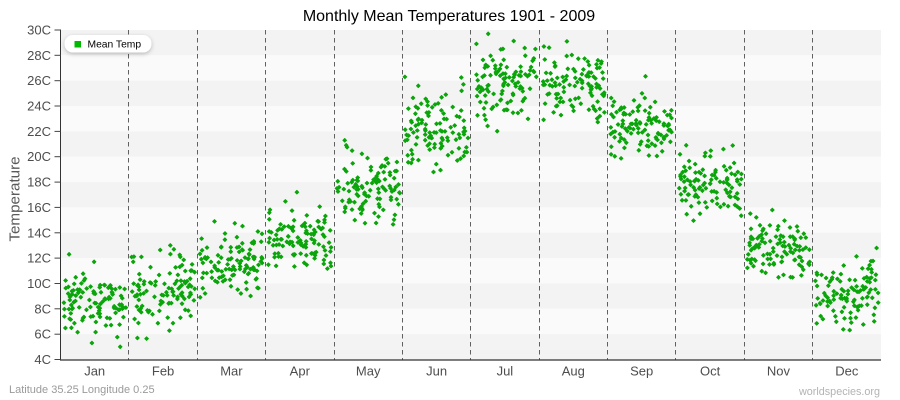 The height and width of the screenshot is (400, 900). Describe the element at coordinates (436, 371) in the screenshot. I see `svg-text: Jun` at that location.